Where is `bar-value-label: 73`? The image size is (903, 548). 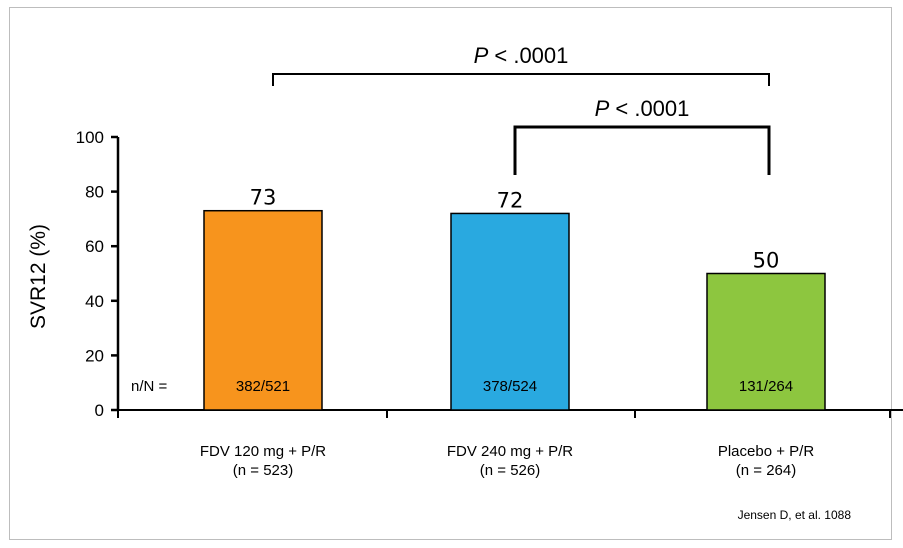 bar-value-label: 73 is located at coordinates (263, 198).